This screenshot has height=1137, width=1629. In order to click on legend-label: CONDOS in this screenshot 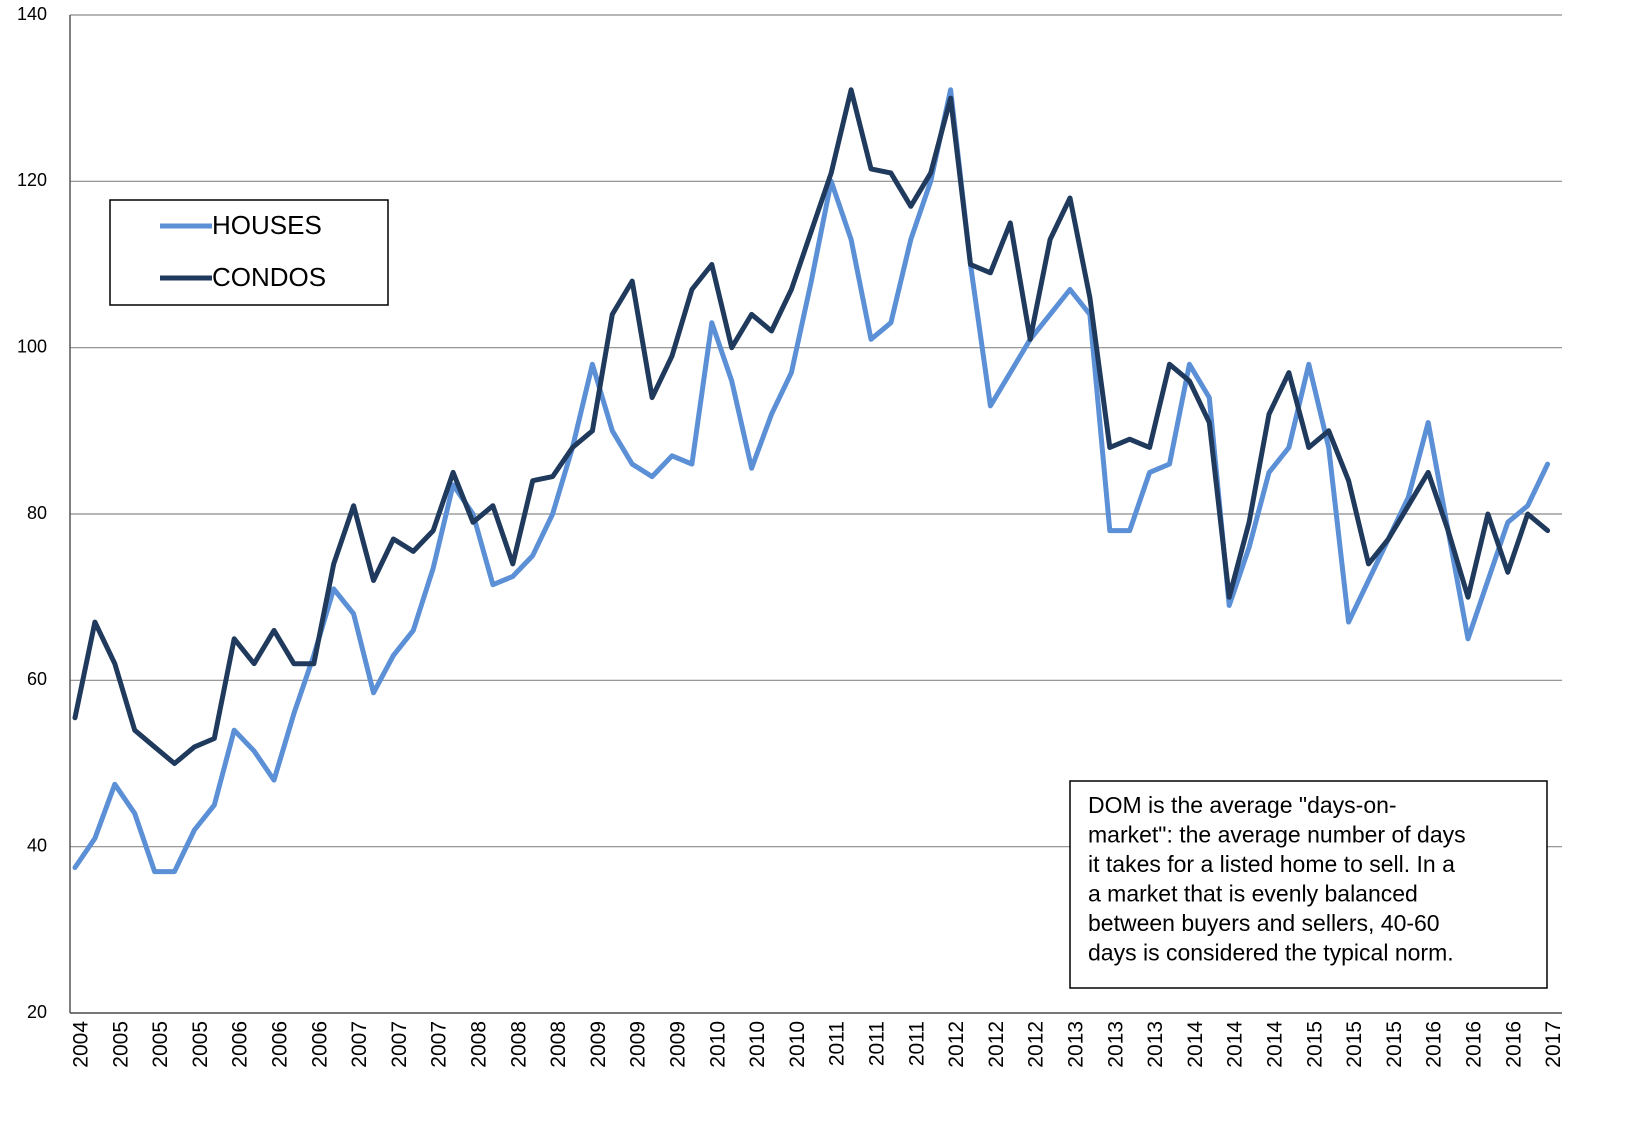, I will do `click(269, 277)`.